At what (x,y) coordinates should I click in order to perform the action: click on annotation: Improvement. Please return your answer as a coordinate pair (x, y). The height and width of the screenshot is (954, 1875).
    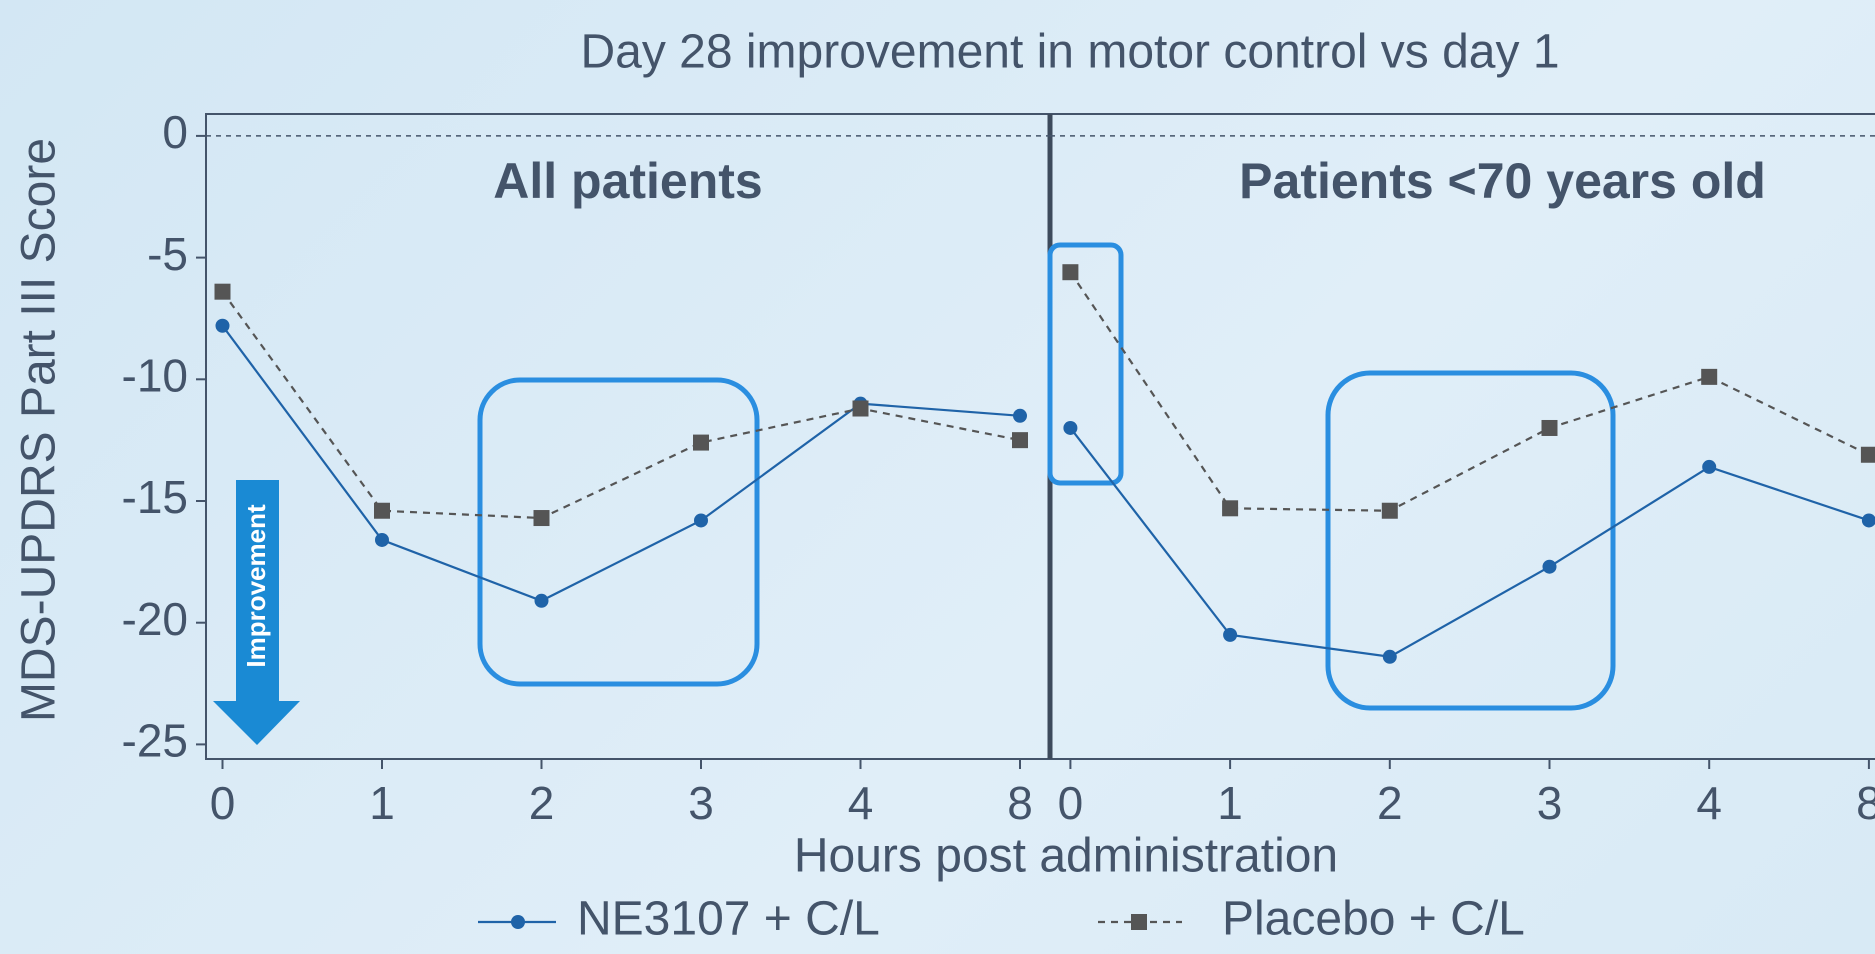
    Looking at the image, I should click on (256, 586).